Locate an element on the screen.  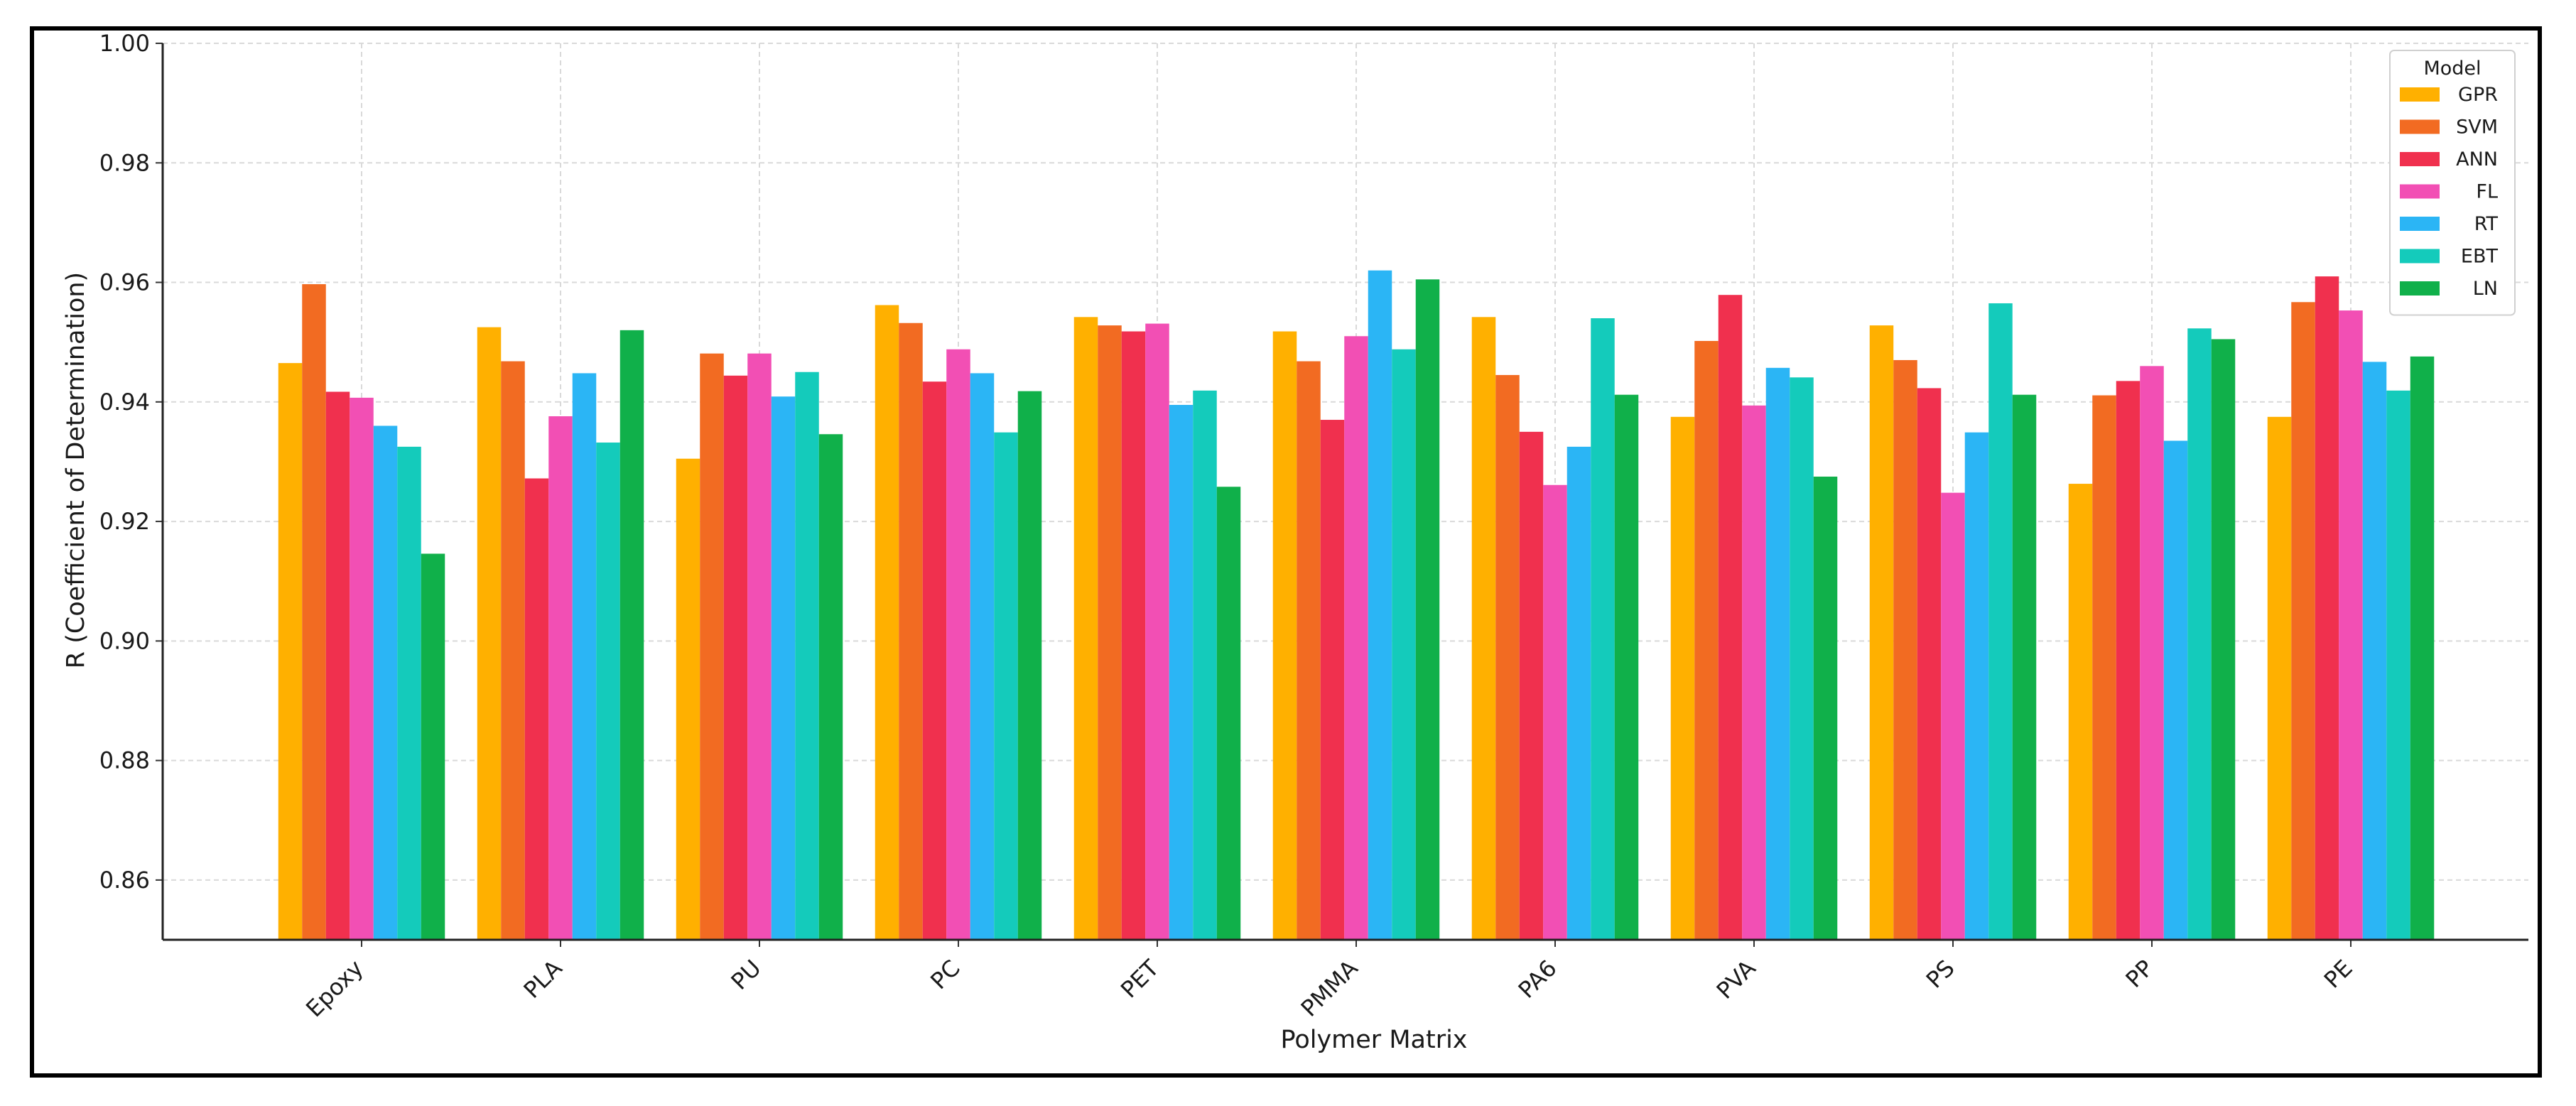
bar-pmma-ann is located at coordinates (1332, 680).